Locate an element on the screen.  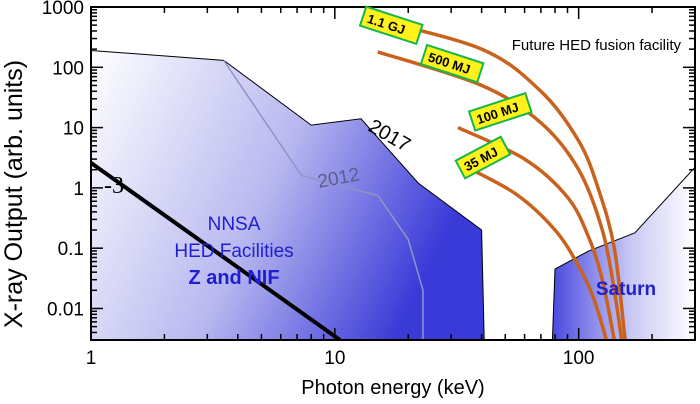
x-tick-label: 100 is located at coordinates (579, 358).